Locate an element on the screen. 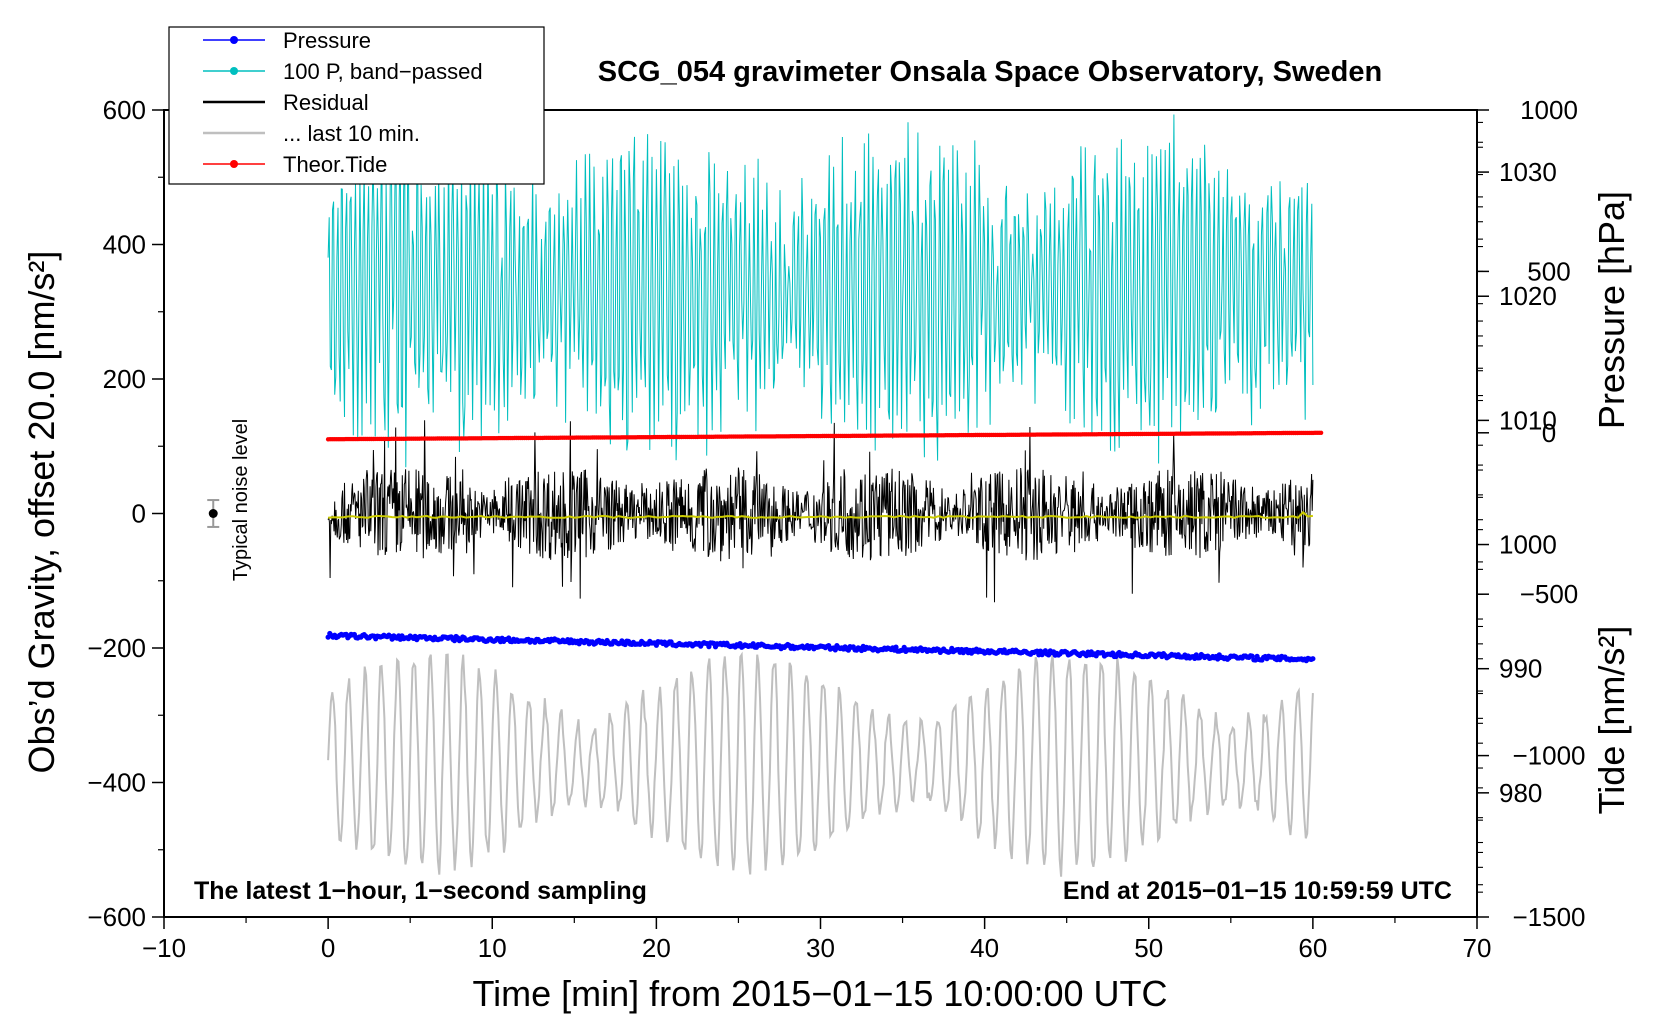 This screenshot has height=1020, width=1660. tide-tick-label: 500 is located at coordinates (1548, 271).